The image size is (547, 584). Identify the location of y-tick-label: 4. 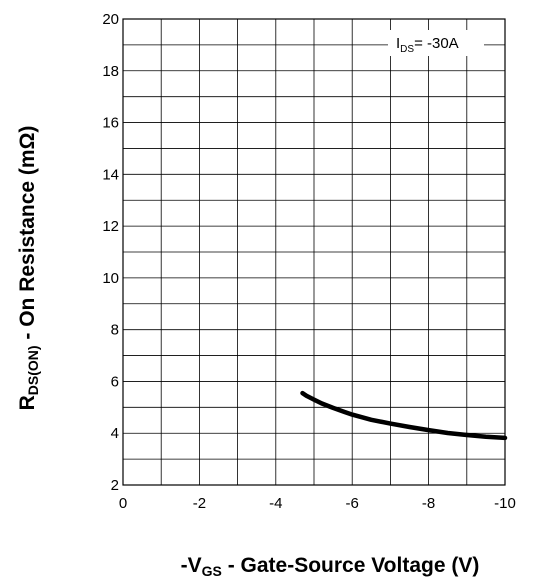
(115, 433).